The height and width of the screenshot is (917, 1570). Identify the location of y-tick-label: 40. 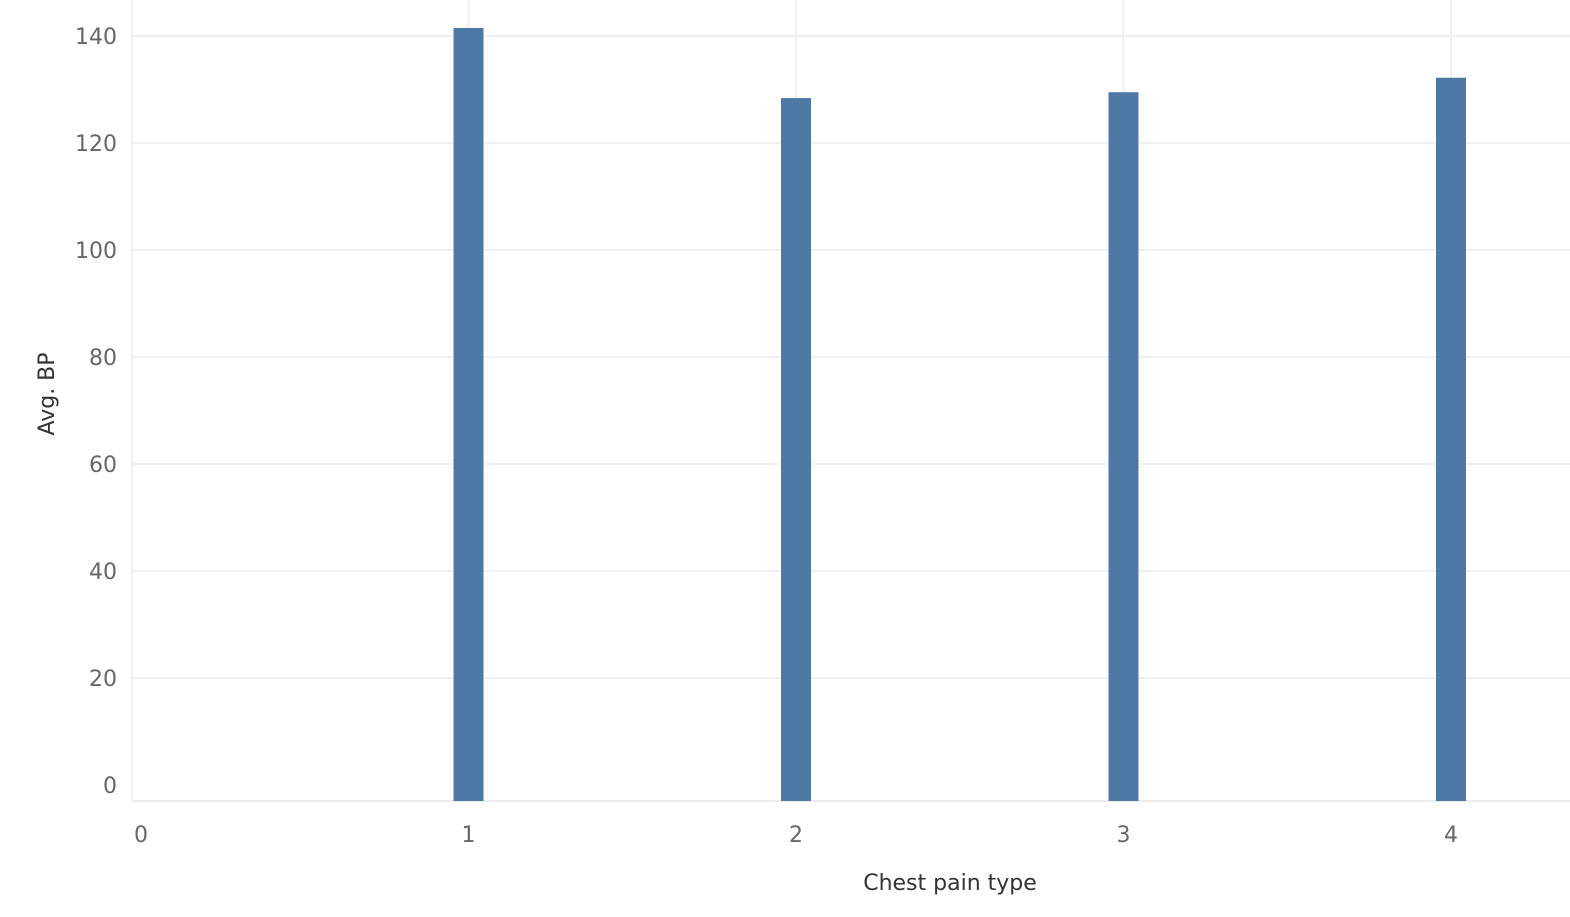
(103, 572).